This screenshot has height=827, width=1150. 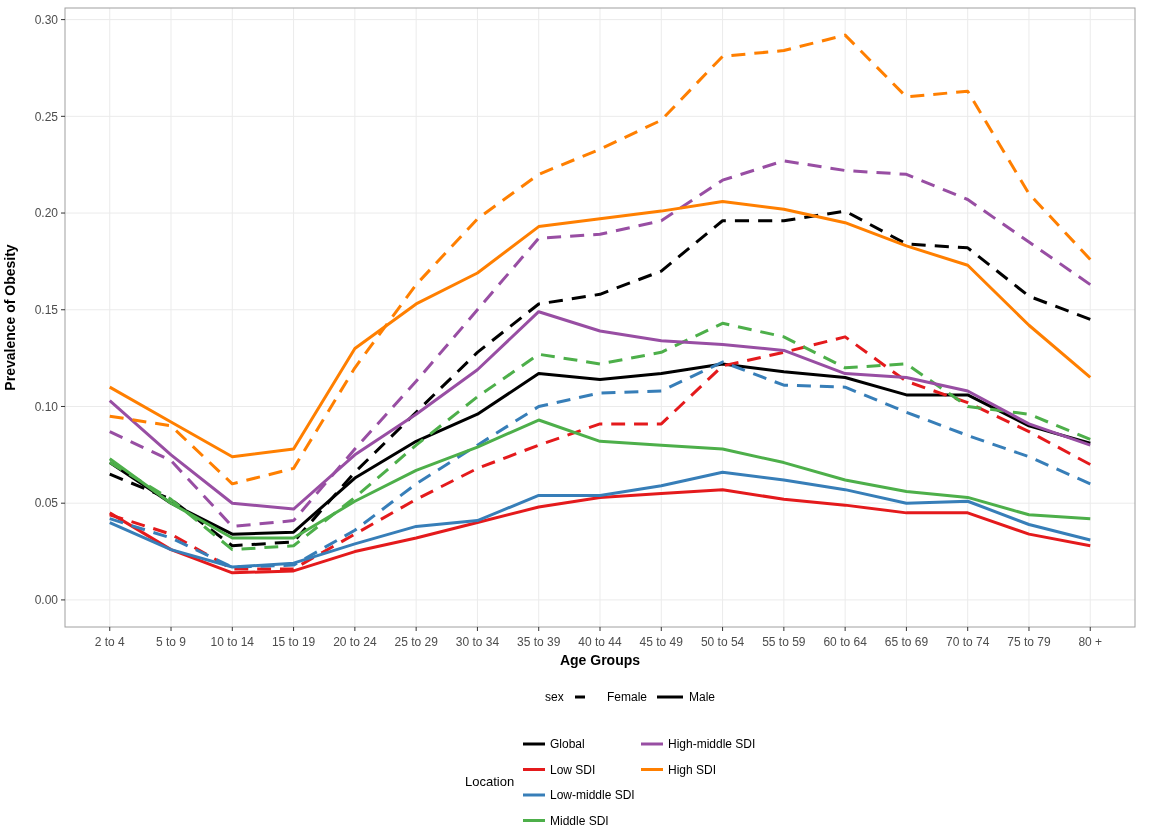 I want to click on y-tick-label: 0.25, so click(x=46, y=116).